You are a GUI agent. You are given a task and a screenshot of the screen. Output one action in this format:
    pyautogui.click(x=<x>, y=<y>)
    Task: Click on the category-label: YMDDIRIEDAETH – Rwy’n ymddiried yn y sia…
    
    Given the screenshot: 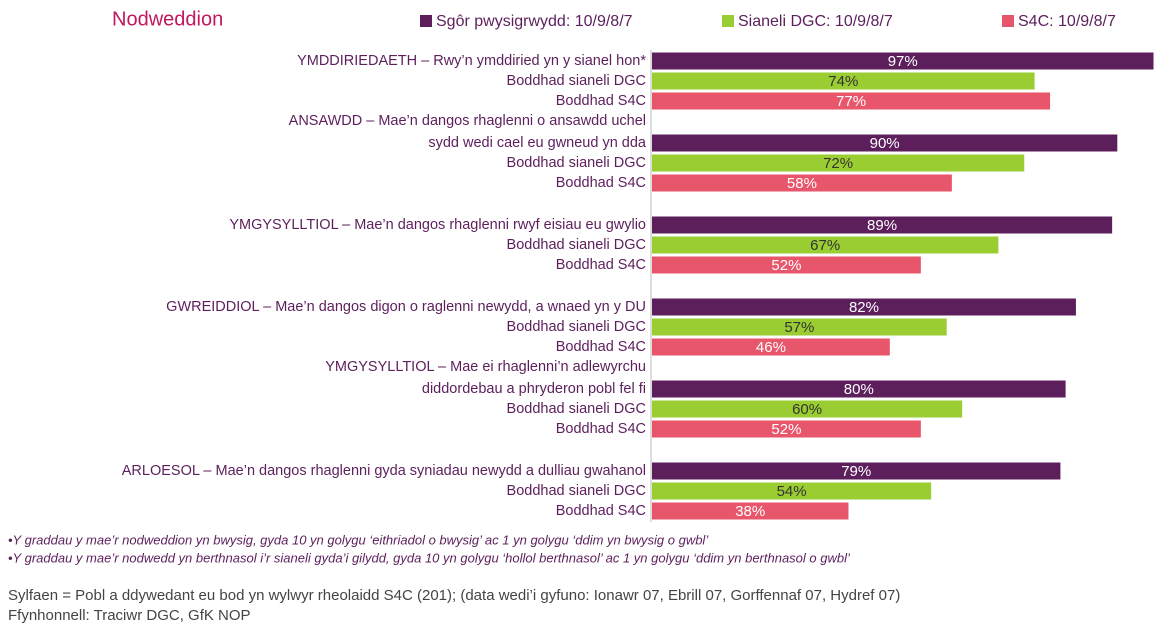 What is the action you would take?
    pyautogui.click(x=471, y=61)
    